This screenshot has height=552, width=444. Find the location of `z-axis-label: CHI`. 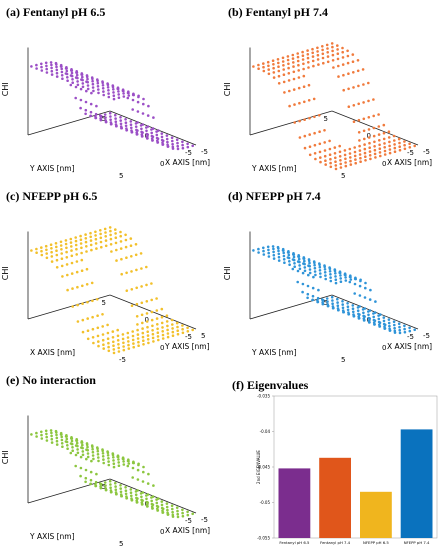

z-axis-label: CHI is located at coordinates (5, 457).